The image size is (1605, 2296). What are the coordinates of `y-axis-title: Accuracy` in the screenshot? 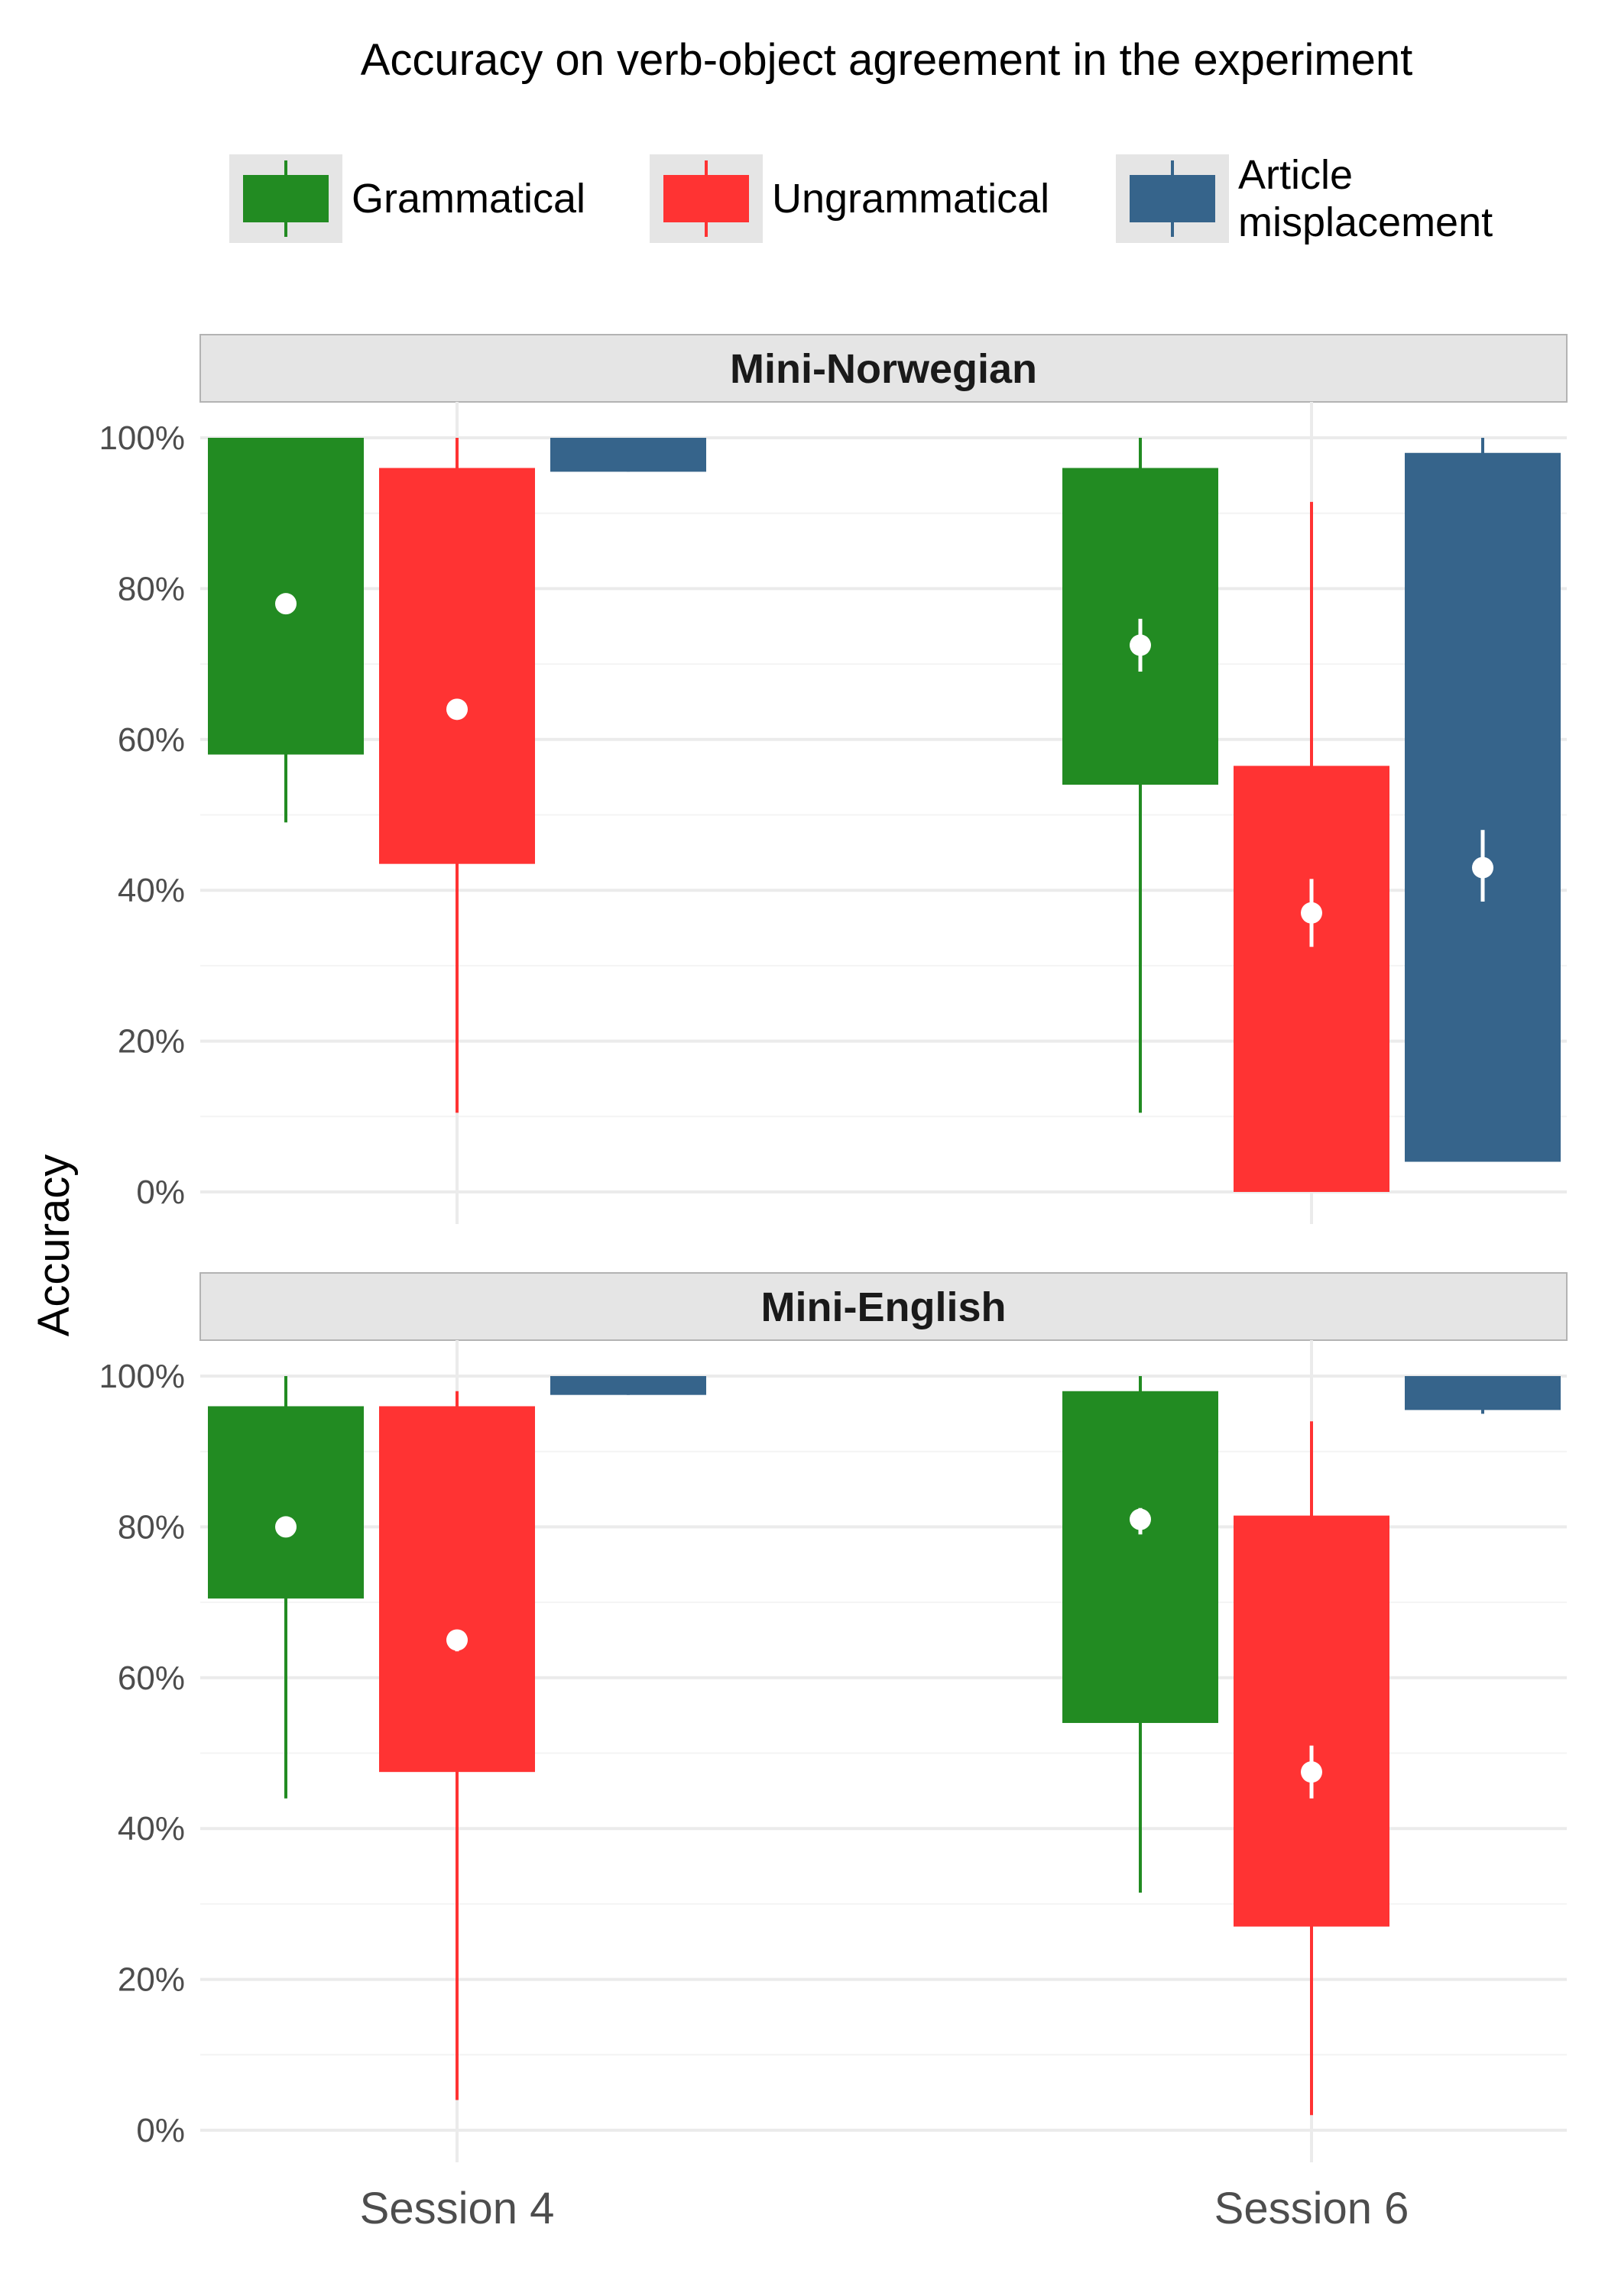 It's located at (54, 1245).